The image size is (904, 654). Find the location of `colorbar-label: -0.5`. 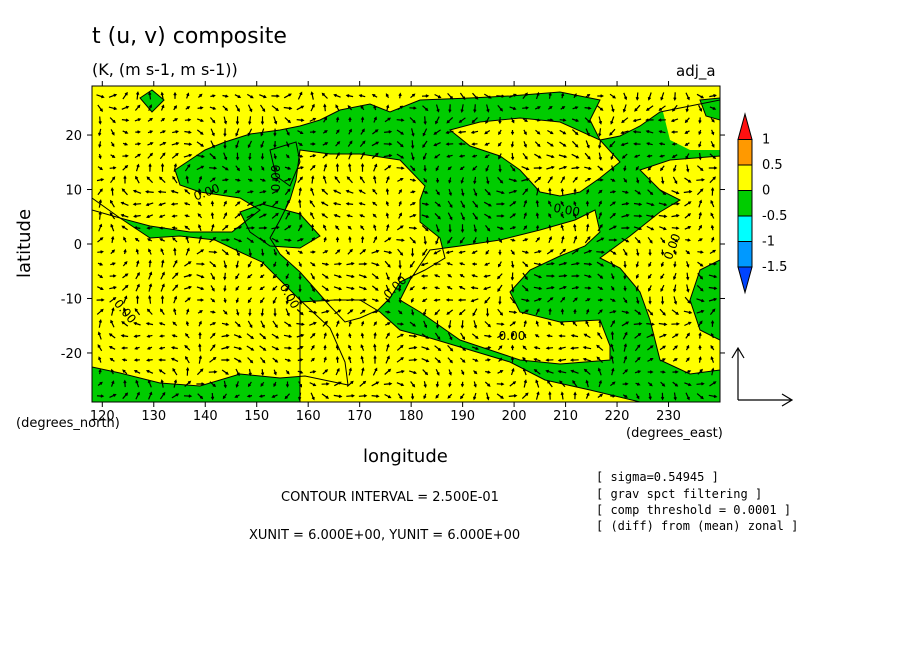

colorbar-label: -0.5 is located at coordinates (774, 216).